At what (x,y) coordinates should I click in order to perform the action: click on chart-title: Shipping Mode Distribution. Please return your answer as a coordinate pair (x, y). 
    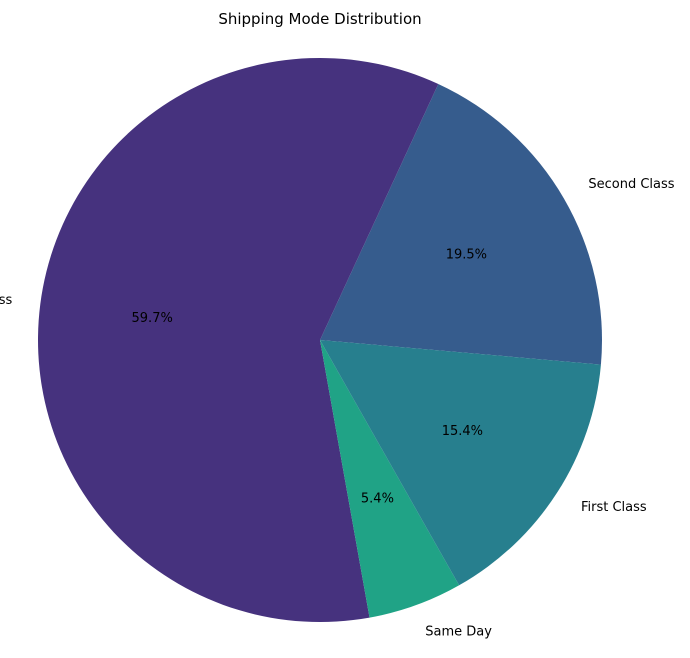
    Looking at the image, I should click on (319, 19).